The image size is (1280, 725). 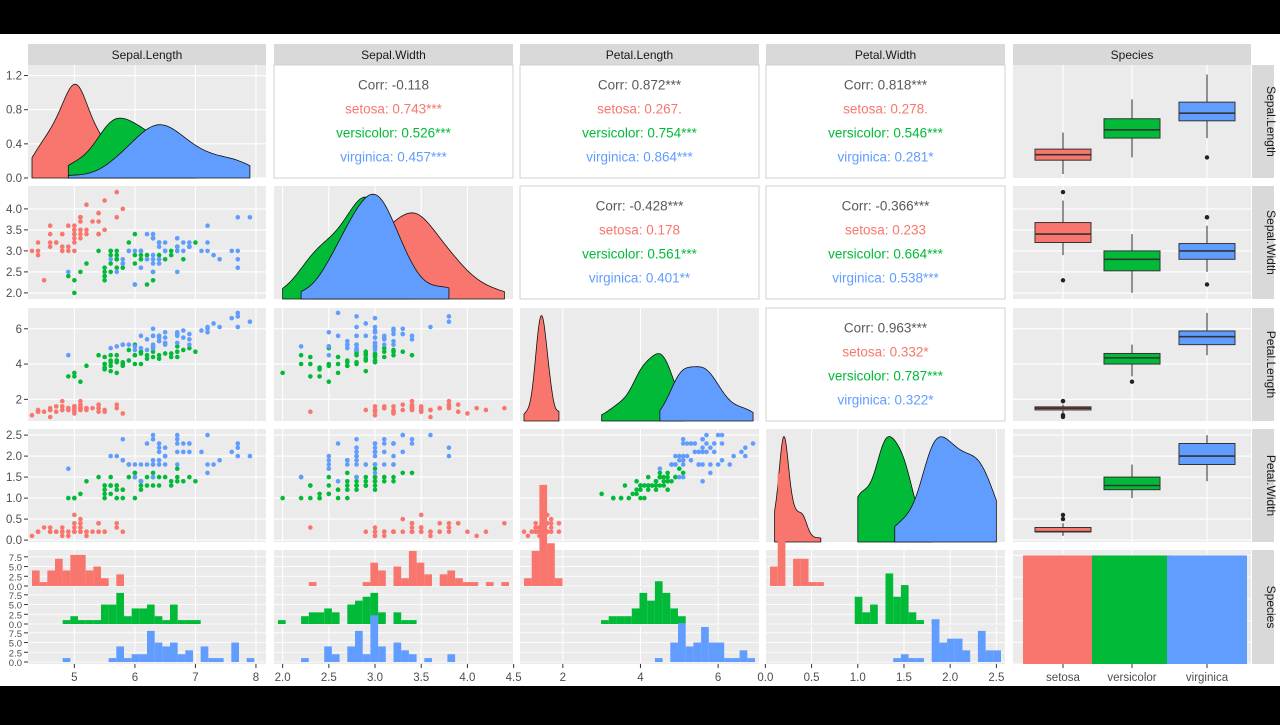 I want to click on panel-Petal.Width-vs-Petal.Length, so click(x=639, y=485).